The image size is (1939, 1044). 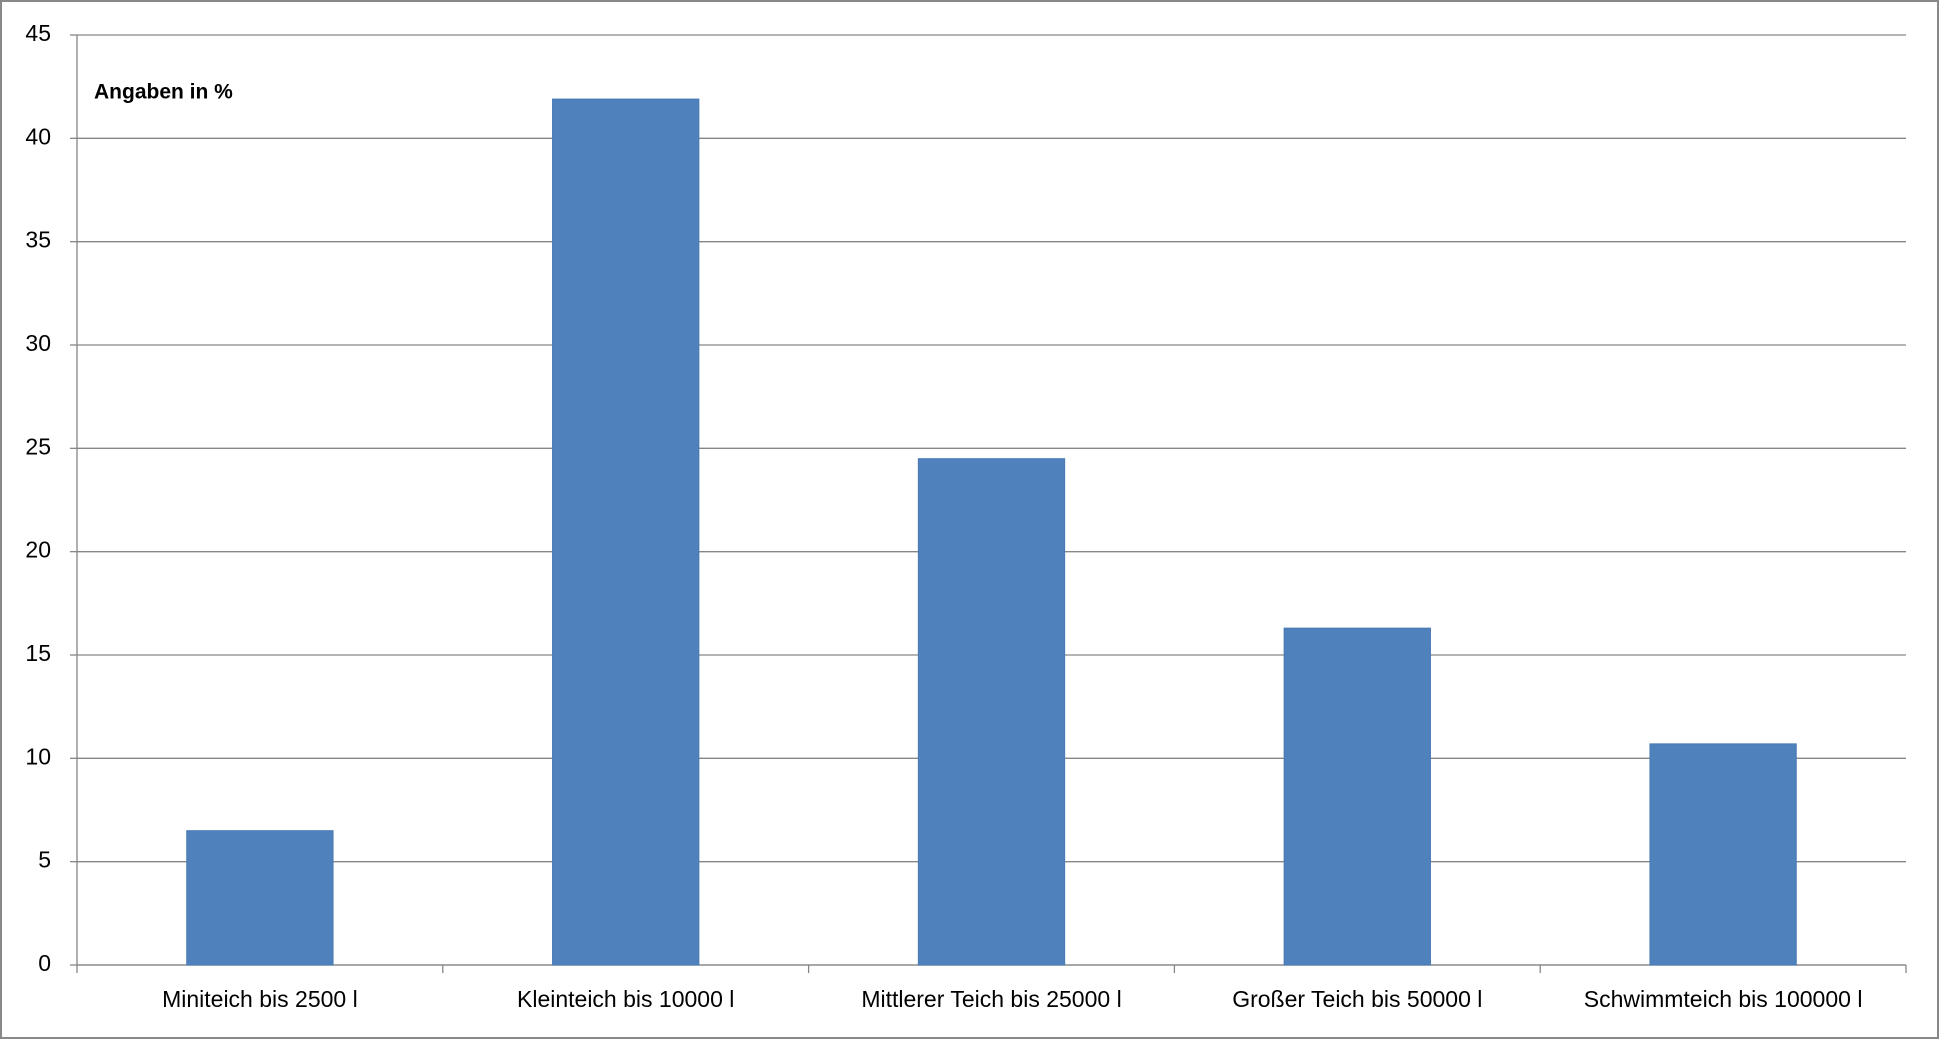 I want to click on x-tick-label: Mittlerer Teich bis 25000 l, so click(x=991, y=999).